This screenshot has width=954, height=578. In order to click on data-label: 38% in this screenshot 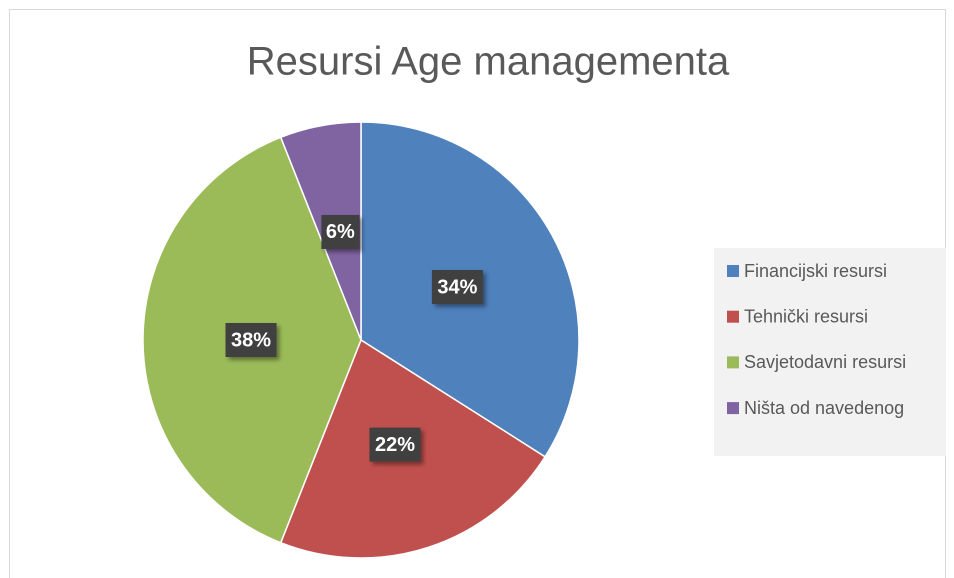, I will do `click(251, 340)`.